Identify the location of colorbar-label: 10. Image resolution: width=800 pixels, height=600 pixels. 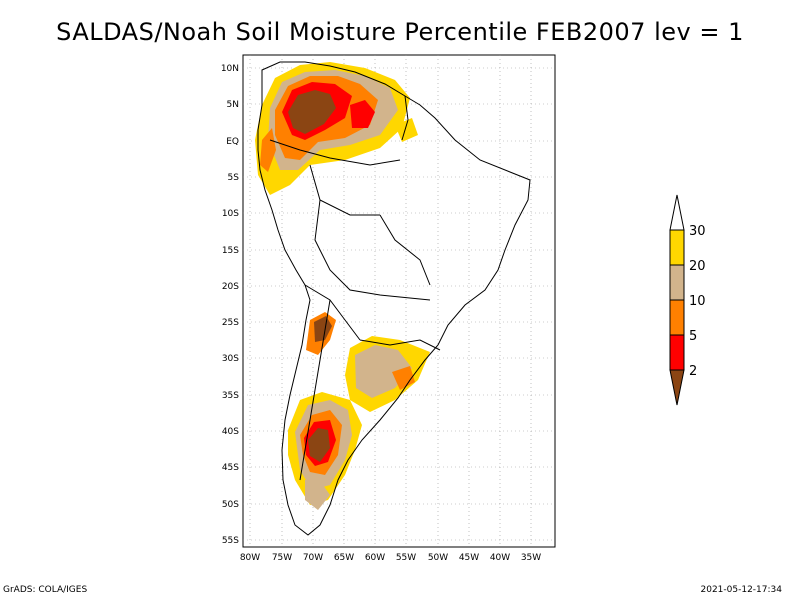
(697, 301).